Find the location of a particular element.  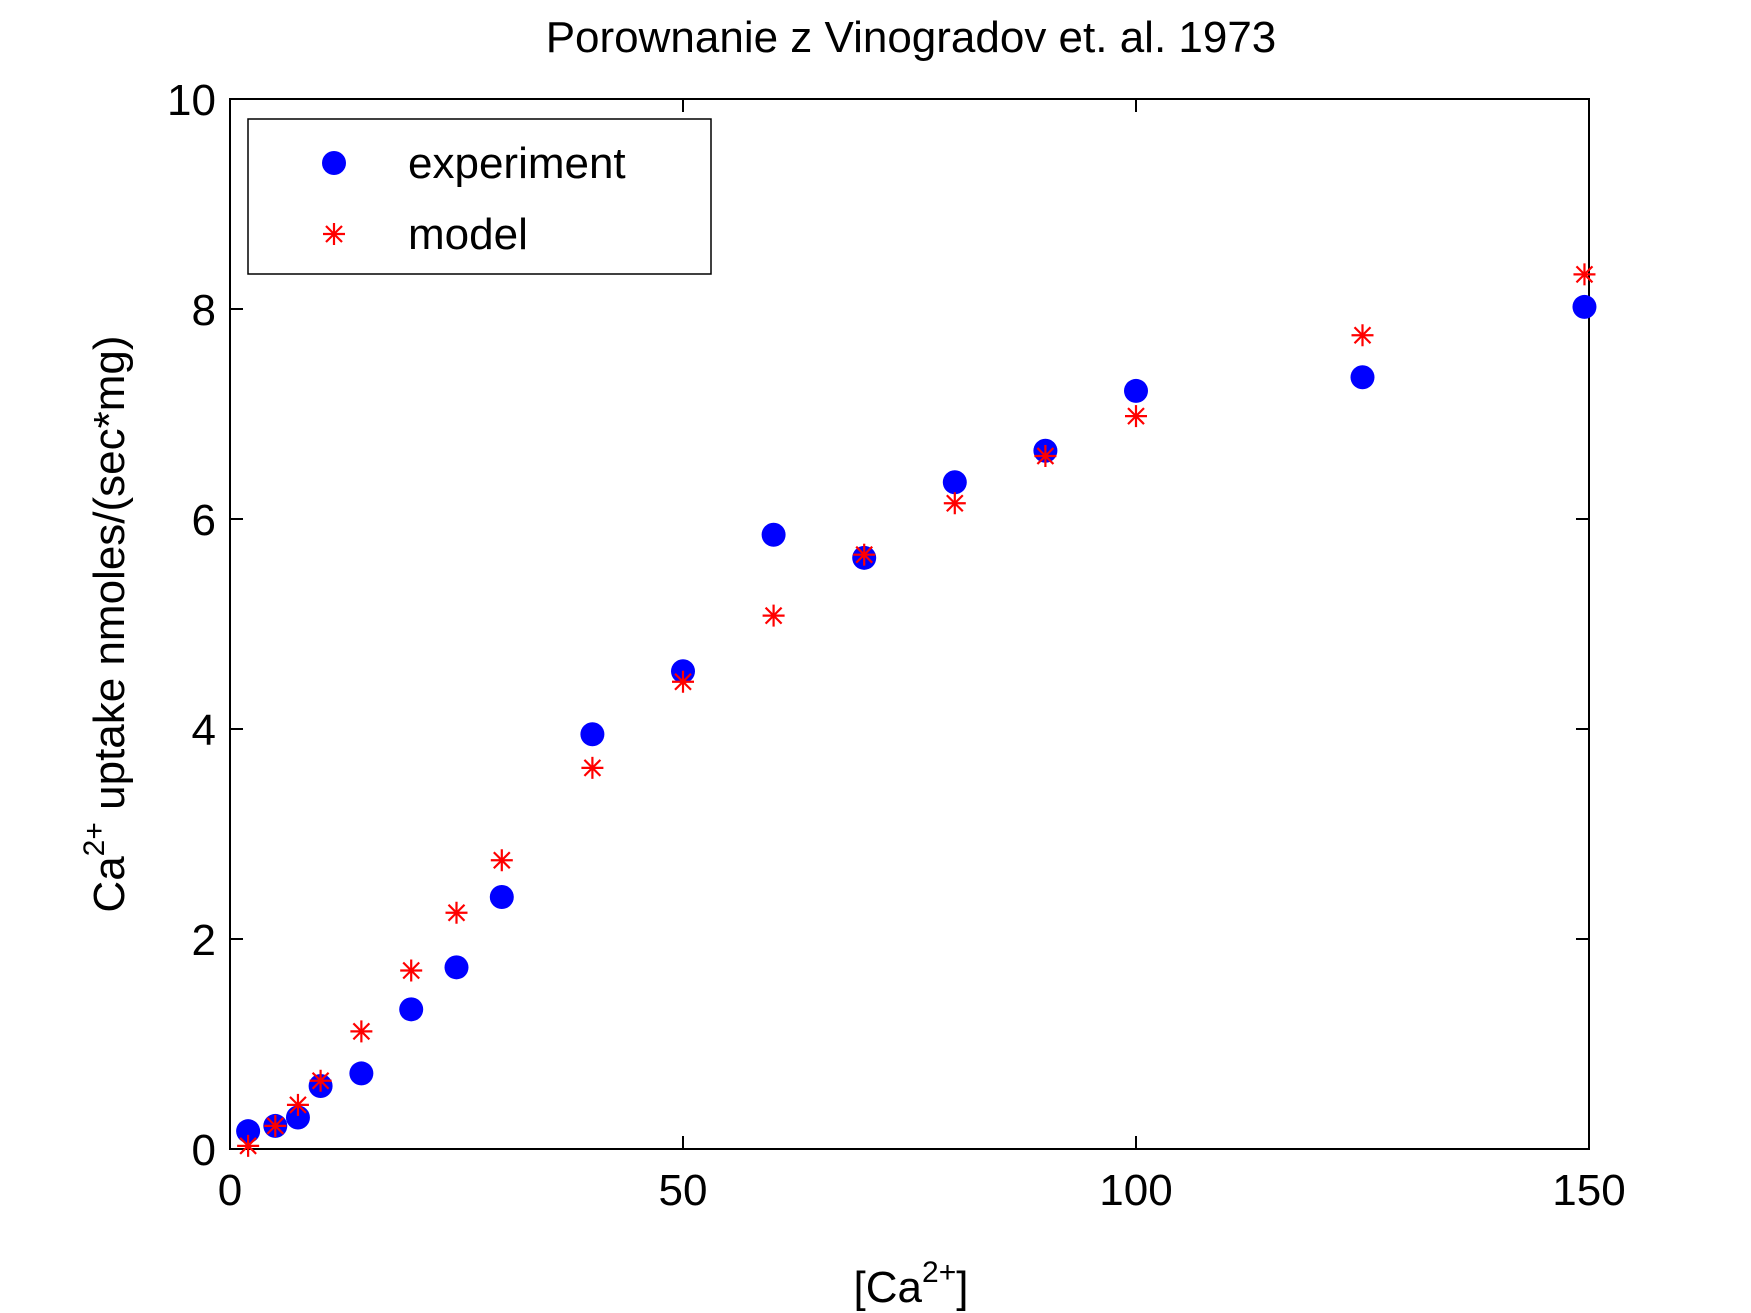

legend-model-marker is located at coordinates (334, 234).